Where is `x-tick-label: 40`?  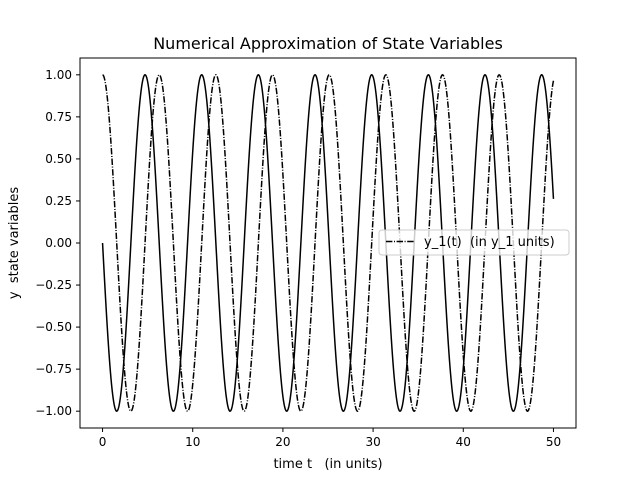 x-tick-label: 40 is located at coordinates (463, 442).